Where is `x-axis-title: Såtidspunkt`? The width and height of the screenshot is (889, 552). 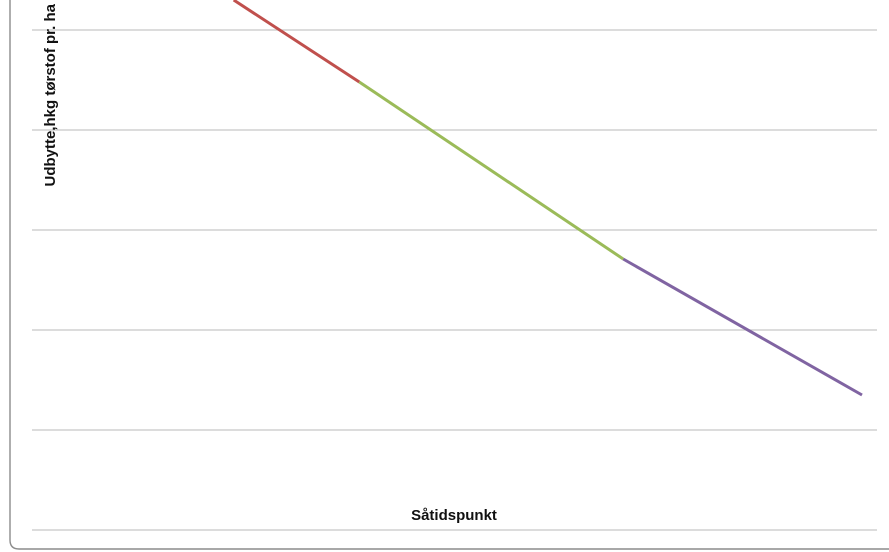 x-axis-title: Såtidspunkt is located at coordinates (454, 515).